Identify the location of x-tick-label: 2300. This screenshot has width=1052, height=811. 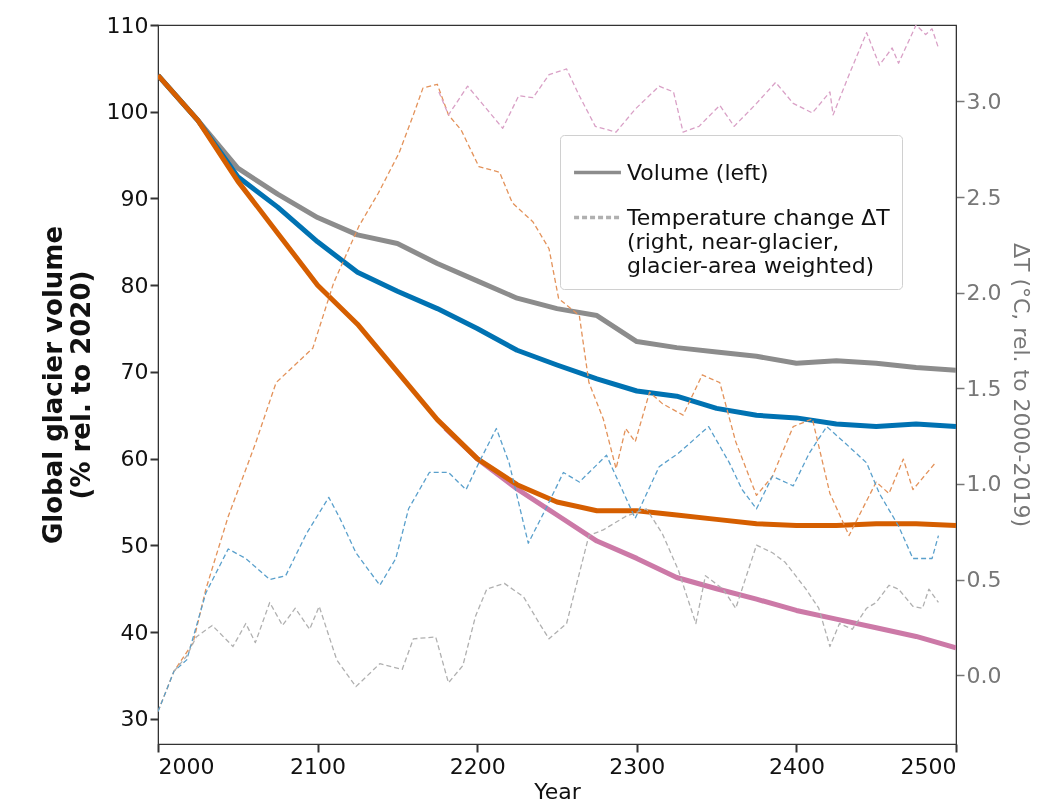
(637, 766).